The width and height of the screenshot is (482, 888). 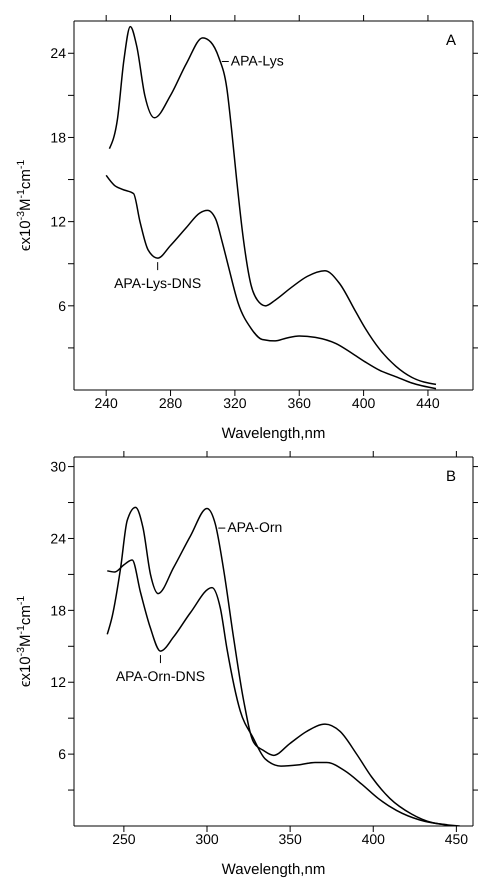 I want to click on legend-label: APA-Orn, so click(x=254, y=527).